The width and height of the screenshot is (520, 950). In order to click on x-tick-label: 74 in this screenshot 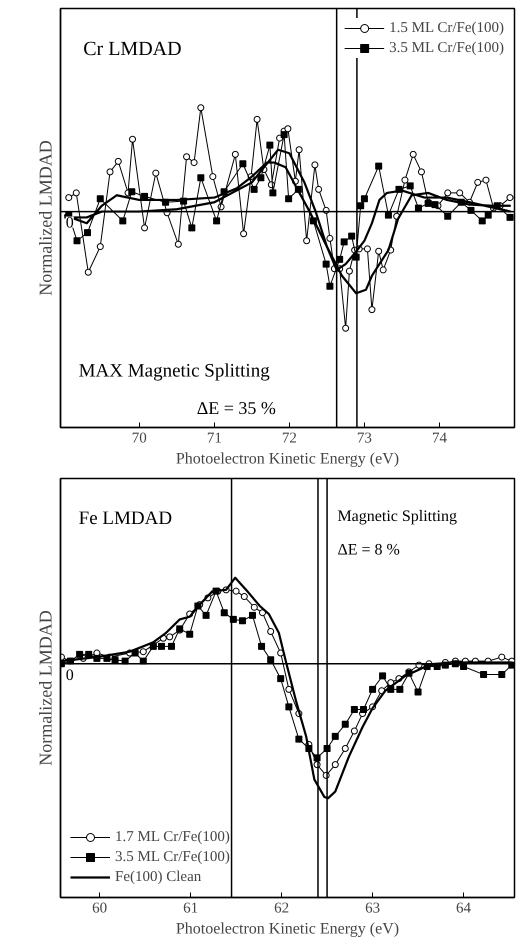, I will do `click(440, 438)`.